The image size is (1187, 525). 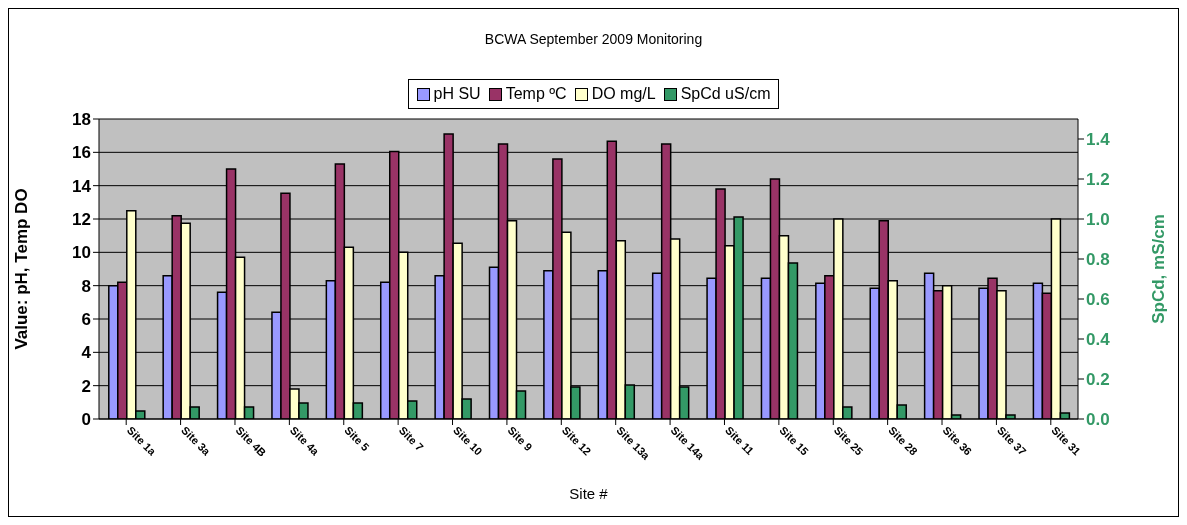 I want to click on y-tick-label: 16, so click(x=81, y=153).